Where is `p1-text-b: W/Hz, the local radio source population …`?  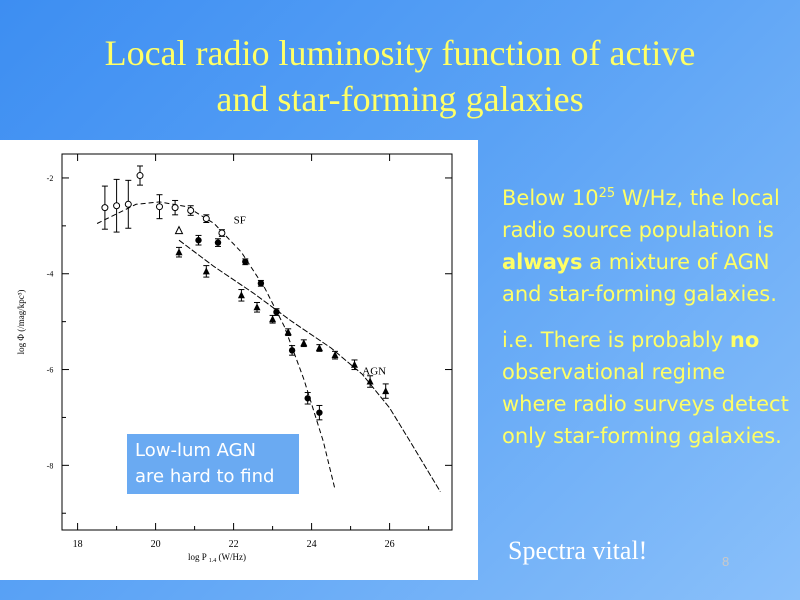
p1-text-b: W/Hz, the local radio source population … is located at coordinates (641, 214).